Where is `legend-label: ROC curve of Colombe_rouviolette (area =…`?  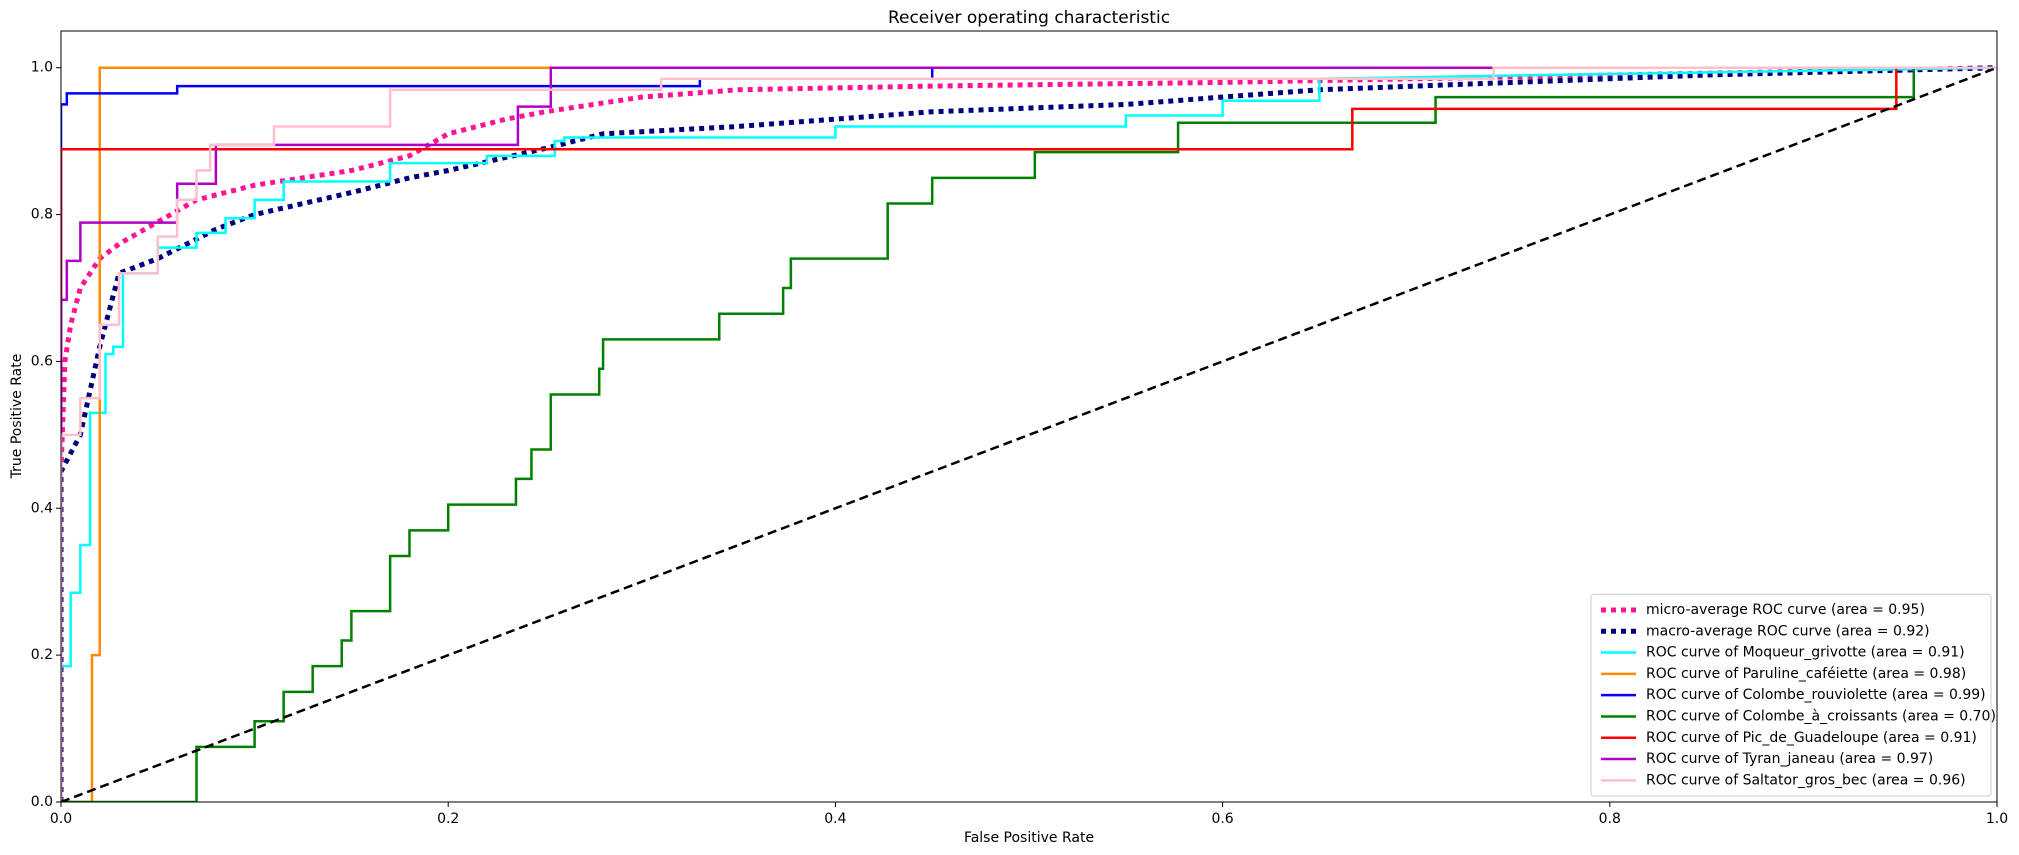 legend-label: ROC curve of Colombe_rouviolette (area =… is located at coordinates (1816, 695).